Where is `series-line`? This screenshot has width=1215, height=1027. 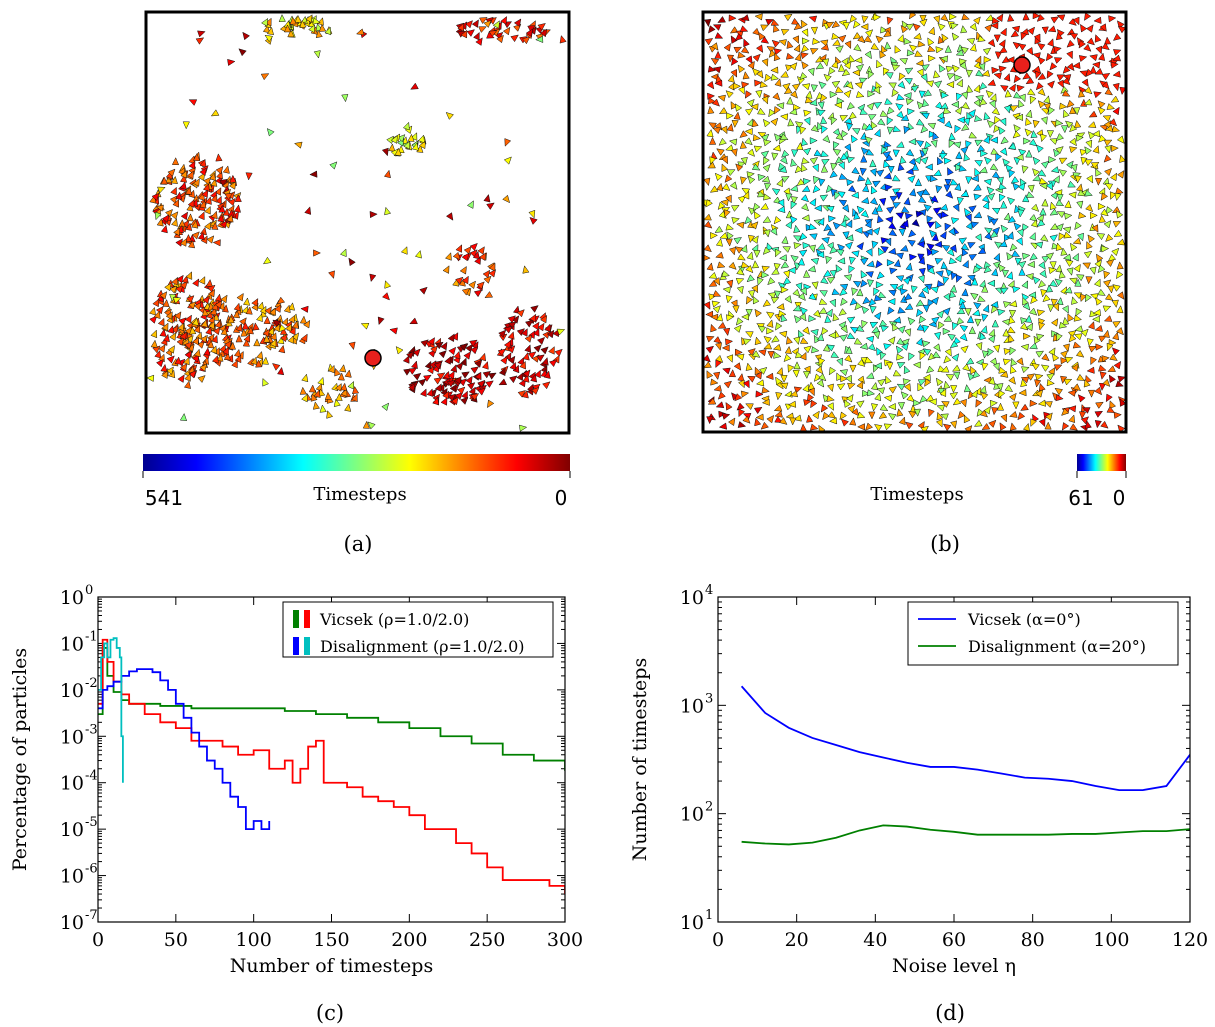
series-line is located at coordinates (965, 835).